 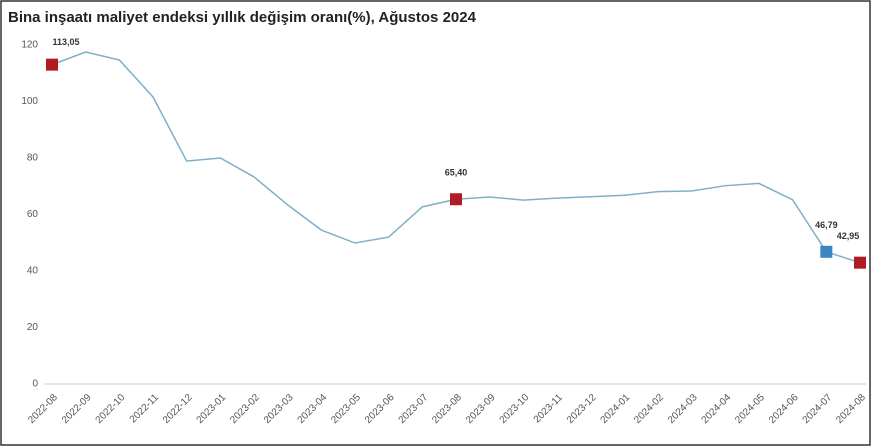 I want to click on y-tick-label: 60, so click(x=33, y=214).